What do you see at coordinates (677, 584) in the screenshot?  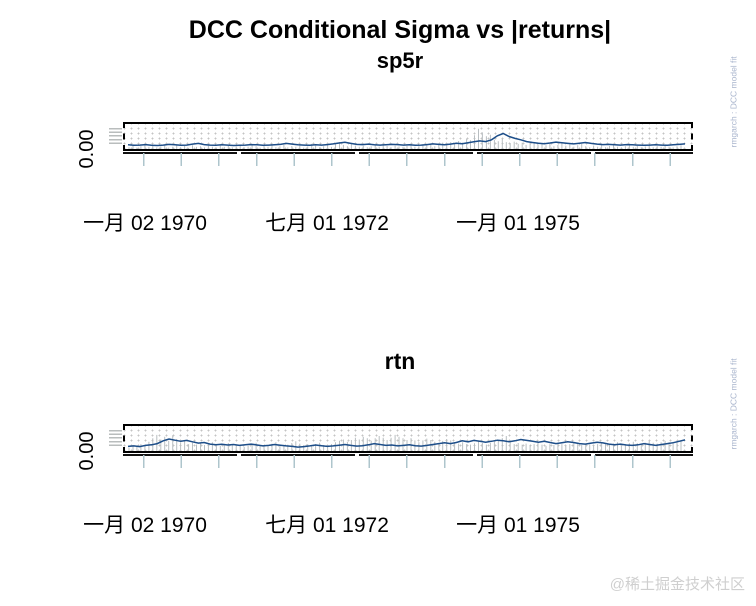 I see `site-watermark: @稀土掘金技术社区` at bounding box center [677, 584].